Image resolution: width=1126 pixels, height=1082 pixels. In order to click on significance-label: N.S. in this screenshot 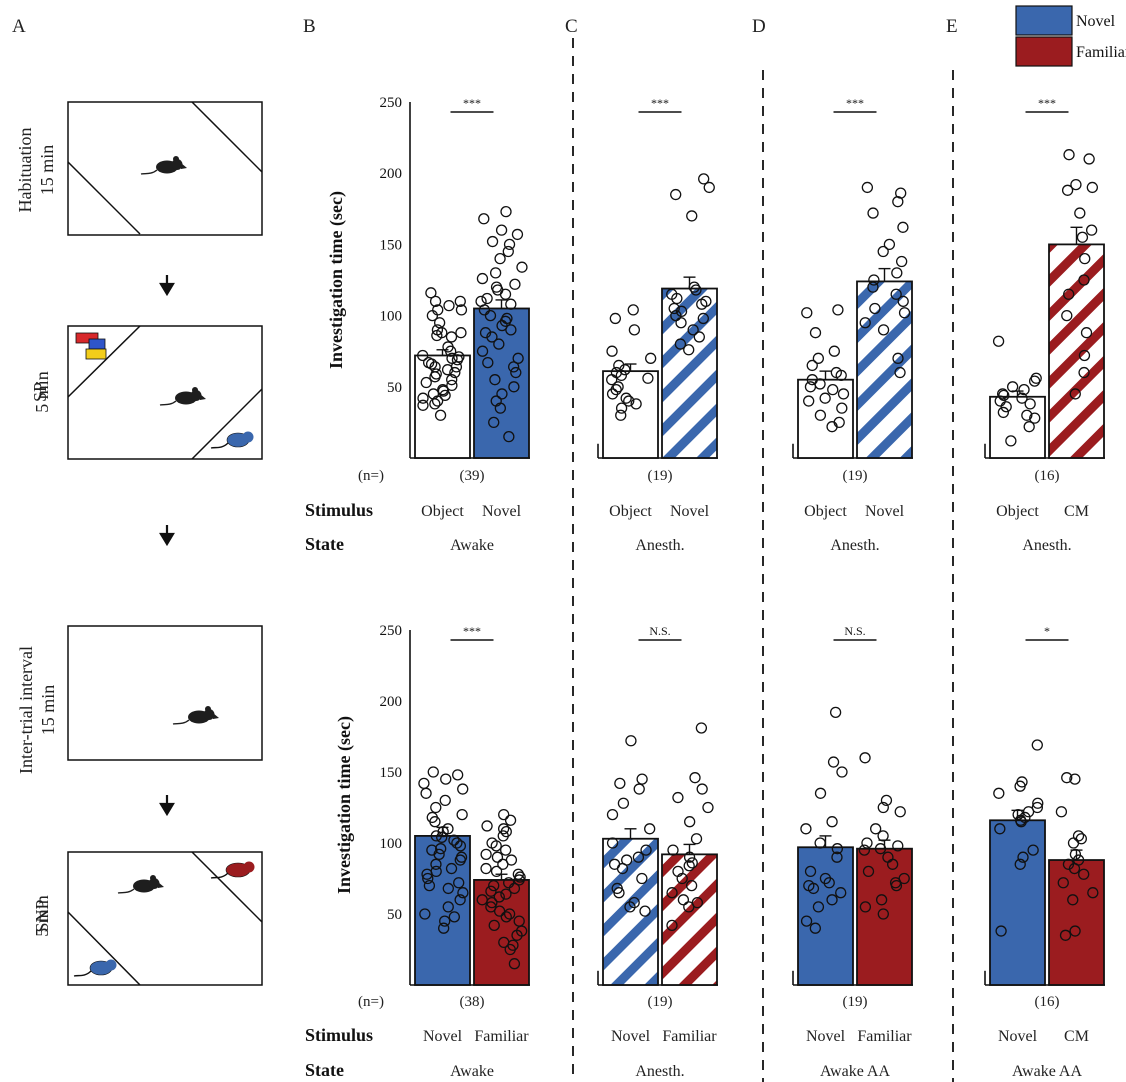, I will do `click(659, 631)`.